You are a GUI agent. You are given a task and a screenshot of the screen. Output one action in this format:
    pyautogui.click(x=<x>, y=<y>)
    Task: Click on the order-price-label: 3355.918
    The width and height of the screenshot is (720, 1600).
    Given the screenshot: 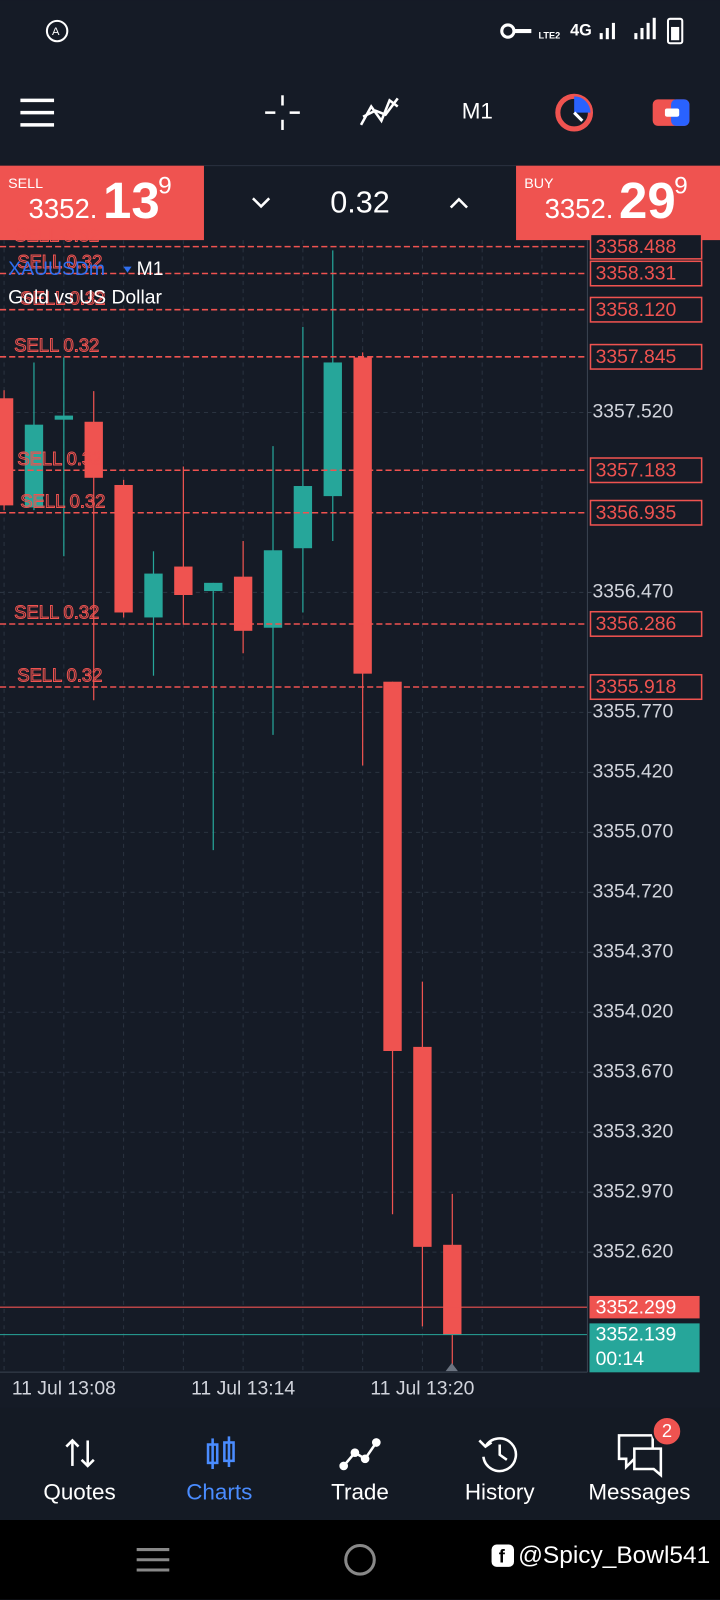 What is the action you would take?
    pyautogui.click(x=636, y=687)
    